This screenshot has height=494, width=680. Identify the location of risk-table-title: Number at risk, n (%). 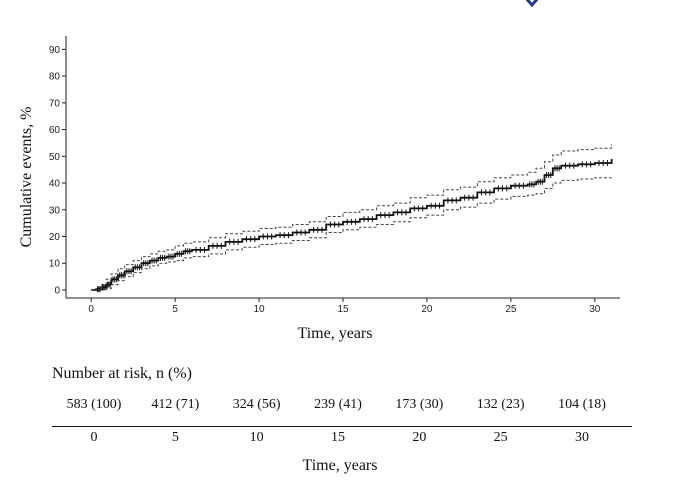
(122, 373).